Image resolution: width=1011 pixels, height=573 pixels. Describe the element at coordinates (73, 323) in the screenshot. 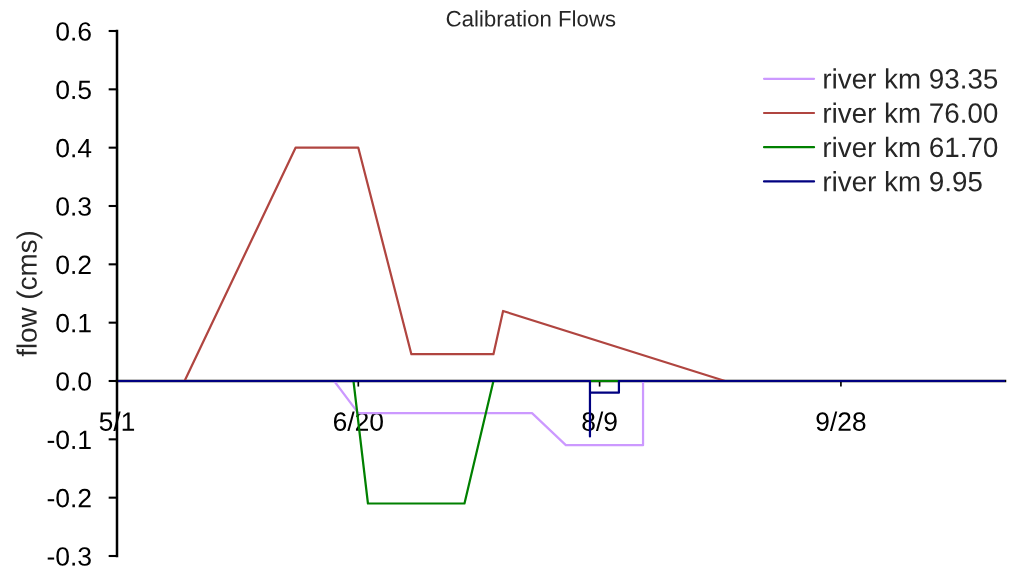

I see `y-tick-label: 0.1` at that location.